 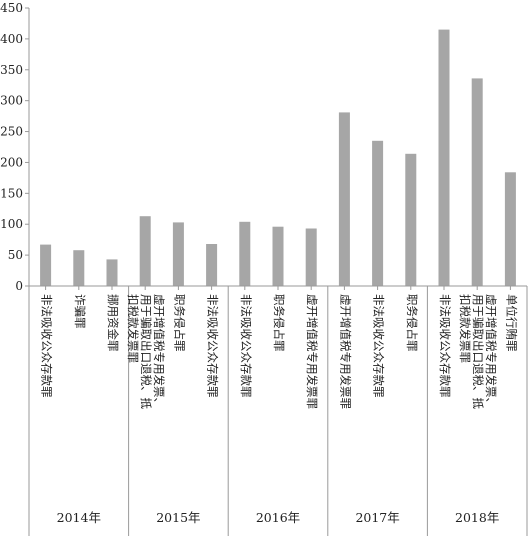 I want to click on year-group-labels: 2014年 2015年 2016年 2017年 2018年, so click(x=278, y=517).